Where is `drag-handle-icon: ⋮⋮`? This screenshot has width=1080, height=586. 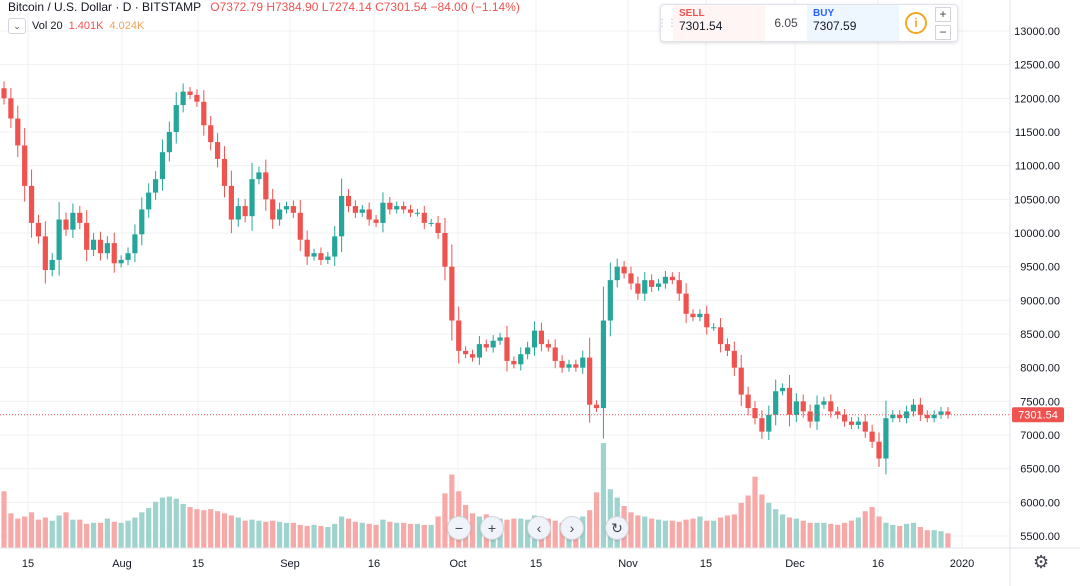 drag-handle-icon: ⋮⋮ is located at coordinates (667, 23).